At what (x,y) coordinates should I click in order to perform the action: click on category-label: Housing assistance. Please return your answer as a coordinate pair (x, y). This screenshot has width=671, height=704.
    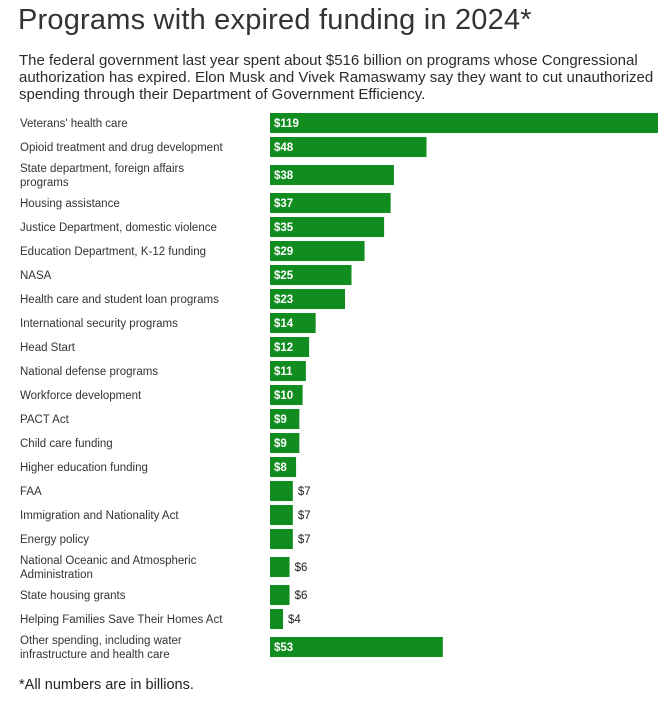
    Looking at the image, I should click on (70, 204).